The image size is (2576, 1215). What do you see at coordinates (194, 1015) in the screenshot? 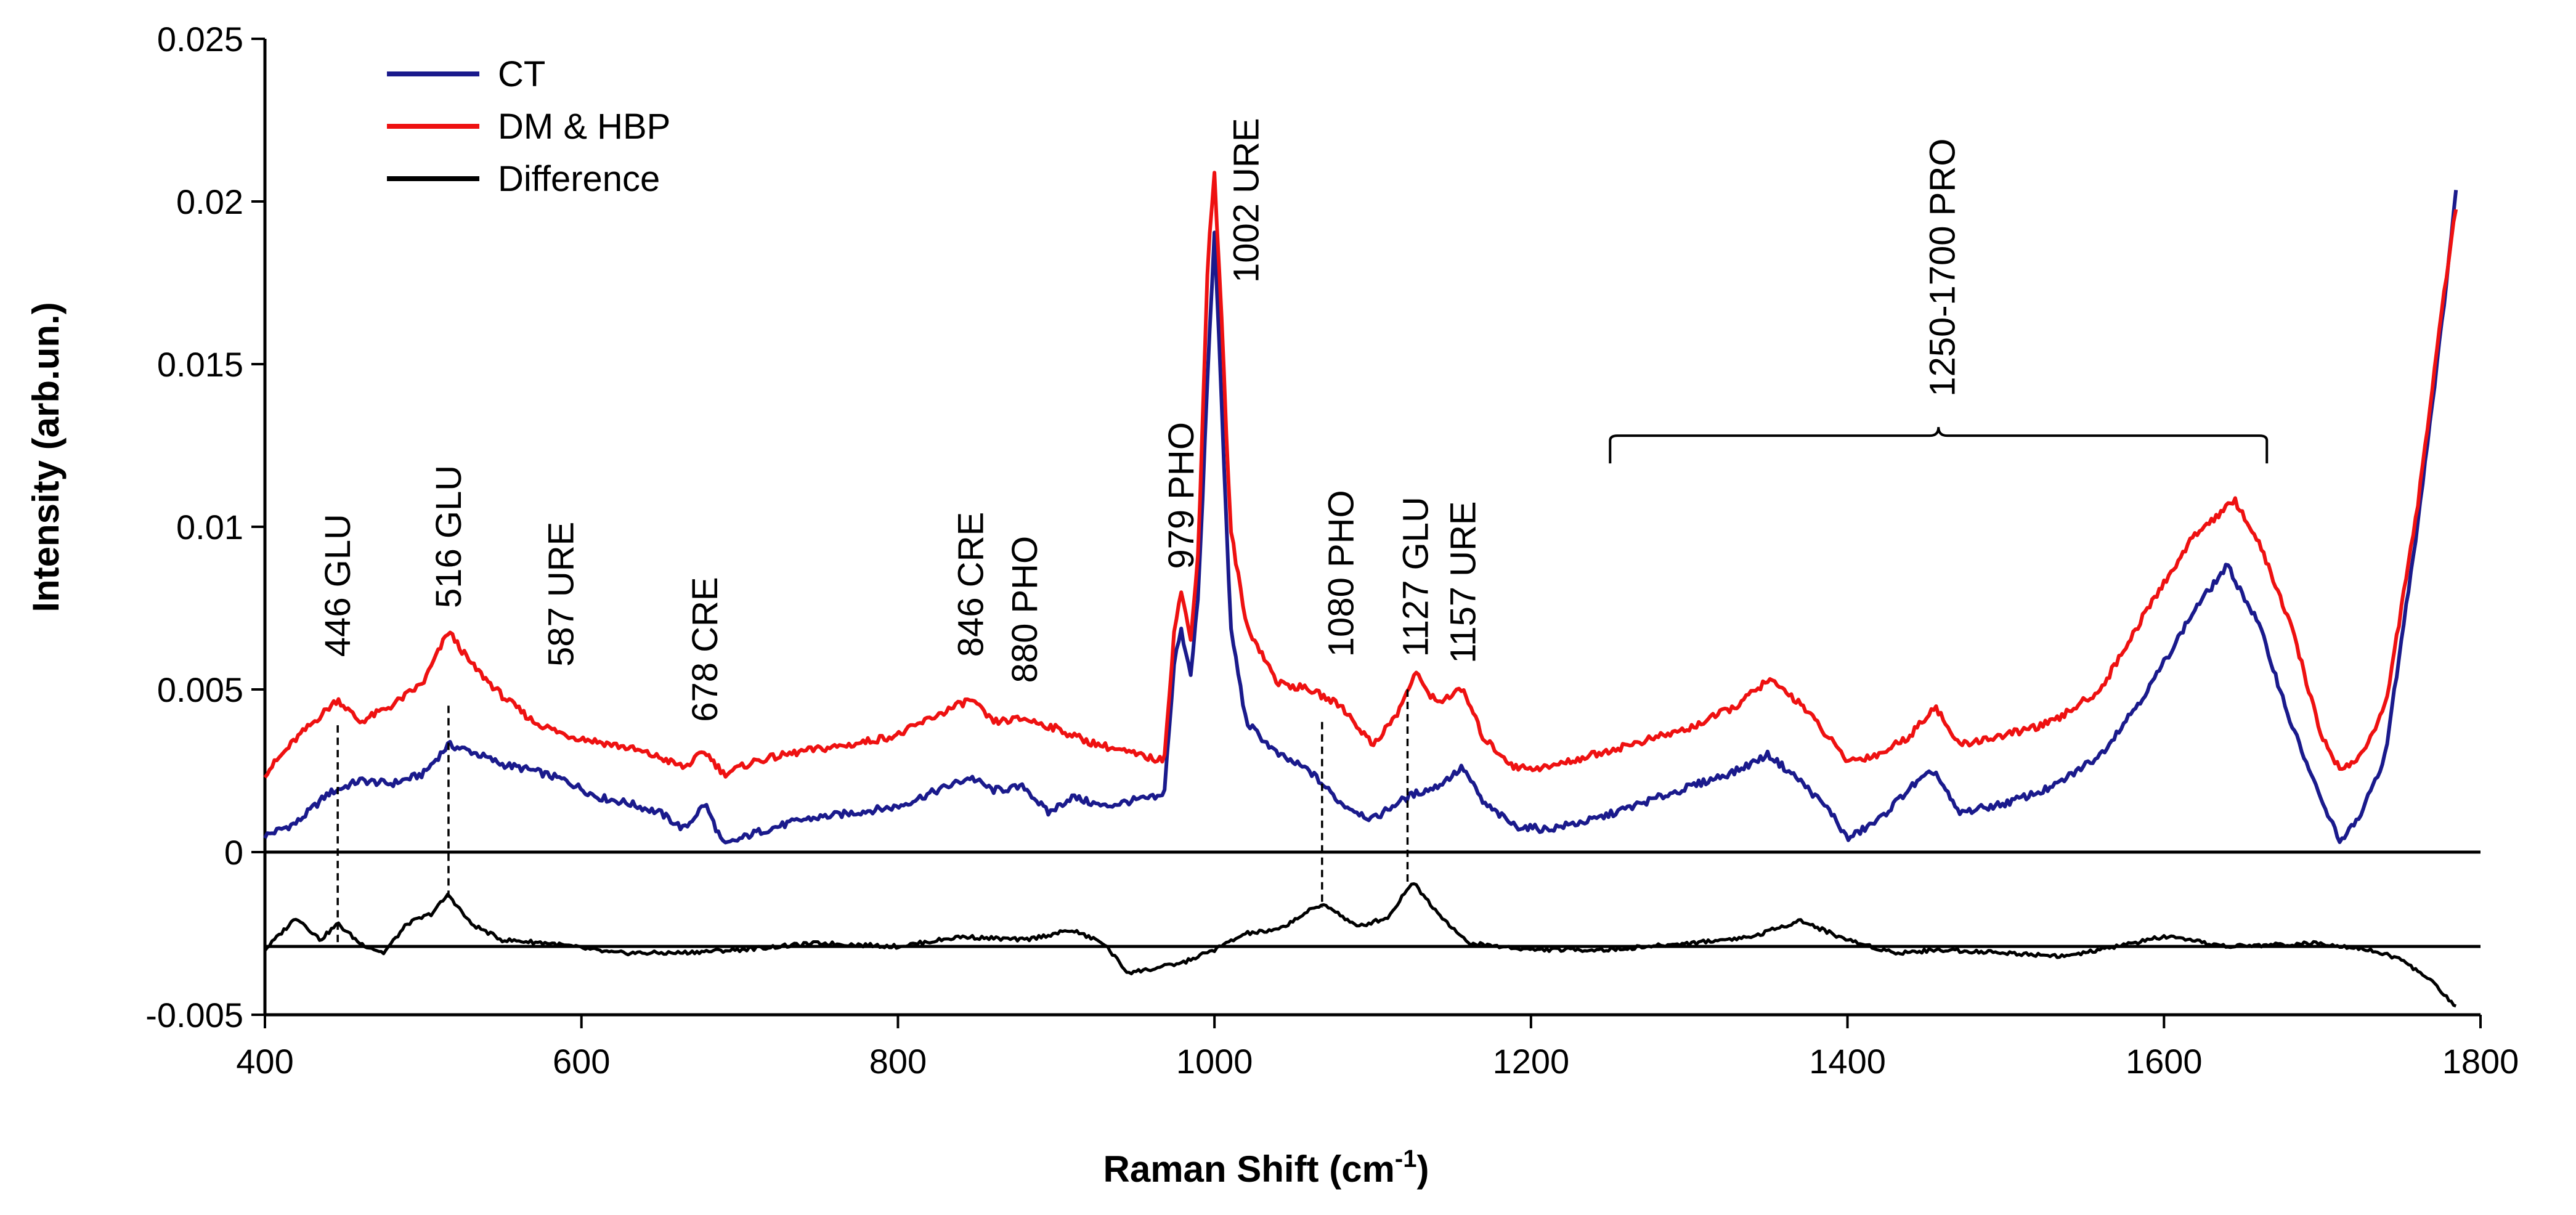
I see `y-tick-label: -0.005` at bounding box center [194, 1015].